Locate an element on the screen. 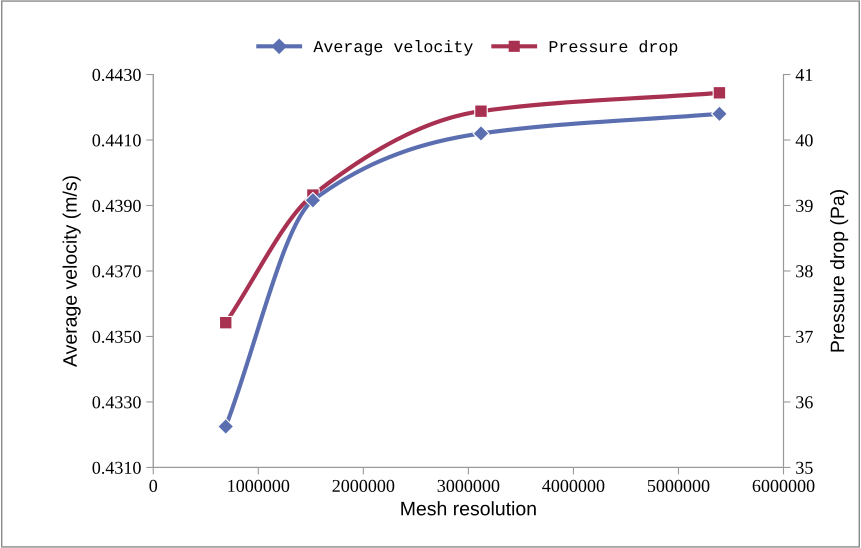  y-tick-label: 0.4370 is located at coordinates (116, 271).